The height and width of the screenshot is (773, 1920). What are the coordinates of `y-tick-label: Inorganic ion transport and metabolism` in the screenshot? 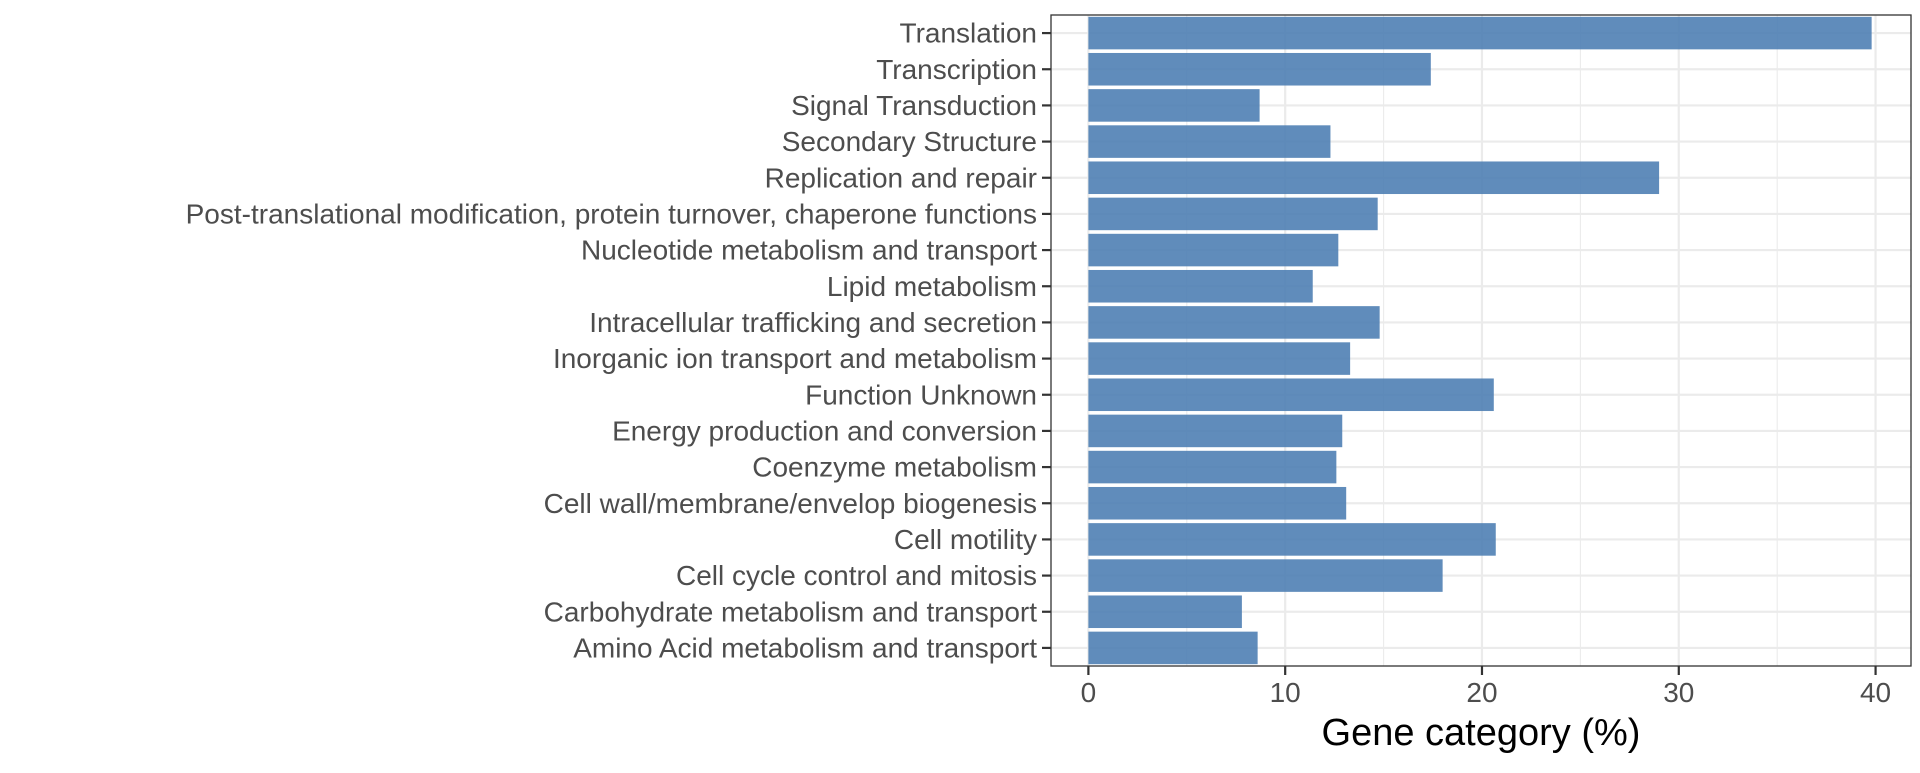 It's located at (795, 358).